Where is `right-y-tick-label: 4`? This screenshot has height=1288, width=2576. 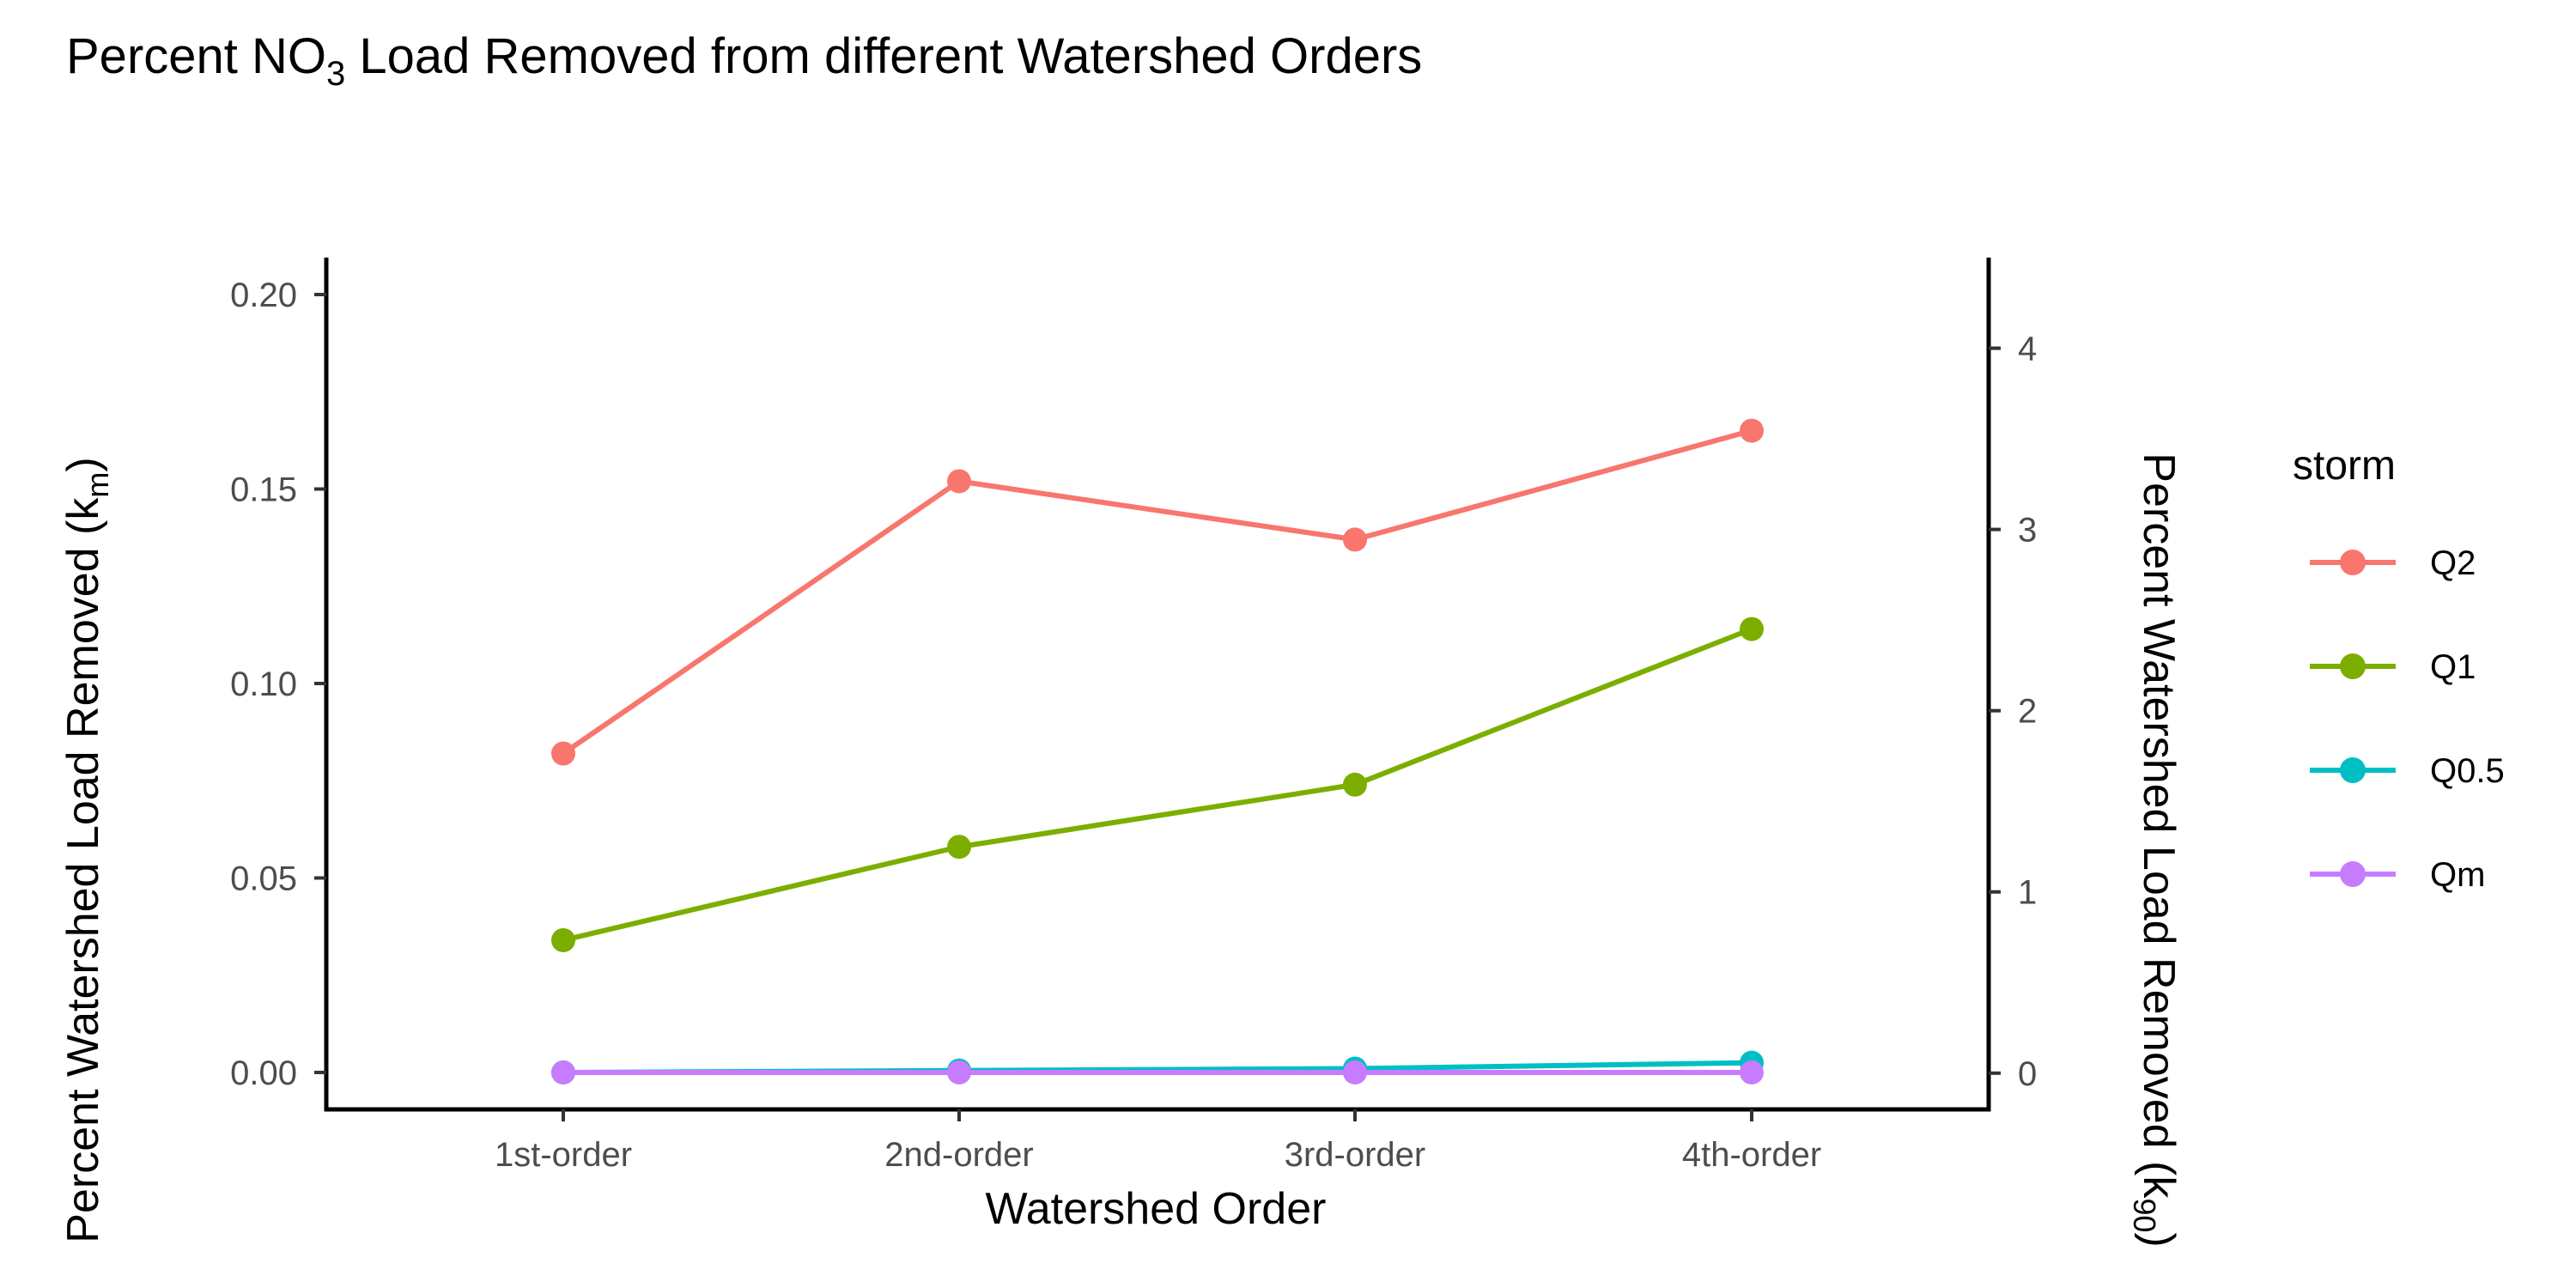 right-y-tick-label: 4 is located at coordinates (2027, 349).